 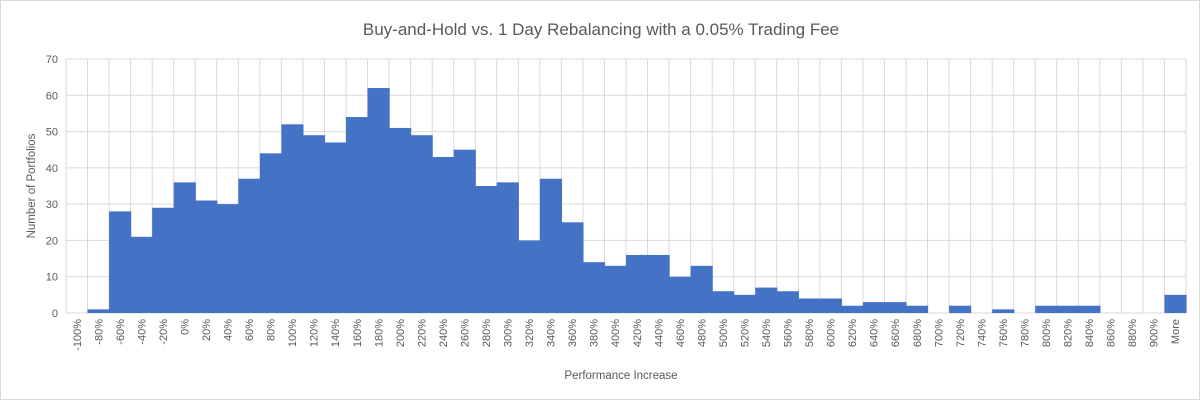 What do you see at coordinates (702, 333) in the screenshot?
I see `x-tick-label: 480%` at bounding box center [702, 333].